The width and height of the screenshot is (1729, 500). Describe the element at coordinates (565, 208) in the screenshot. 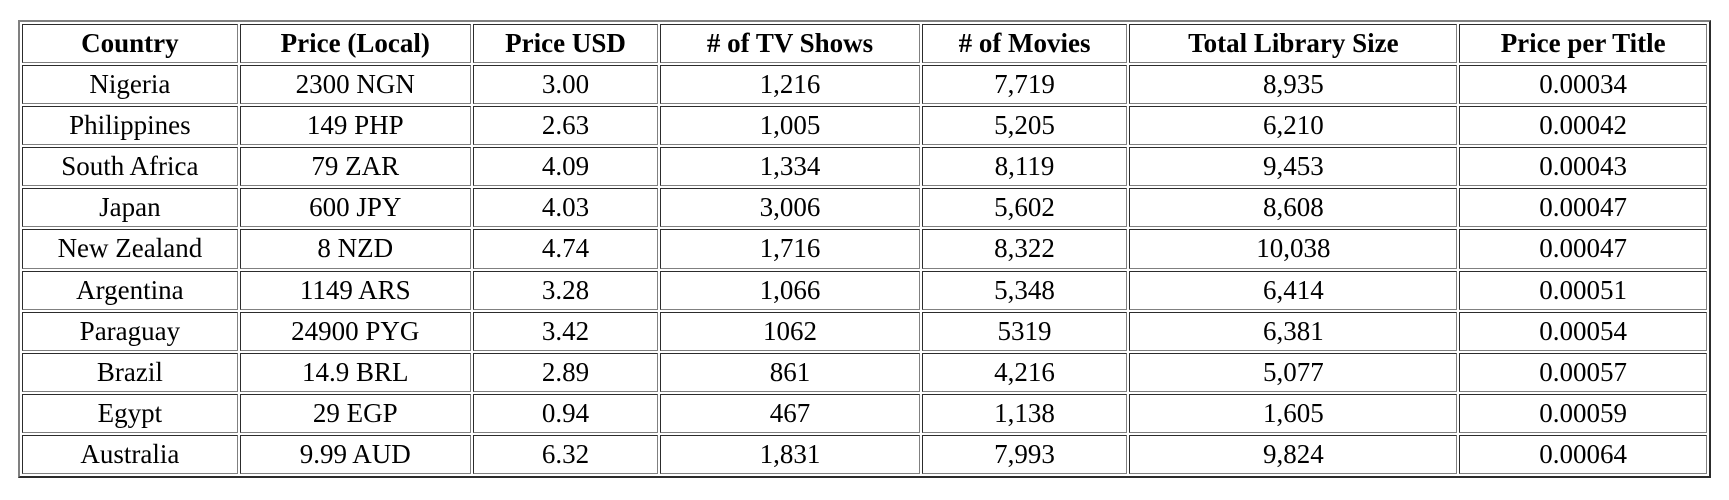

I see `cell-price-usd: 4.03` at that location.